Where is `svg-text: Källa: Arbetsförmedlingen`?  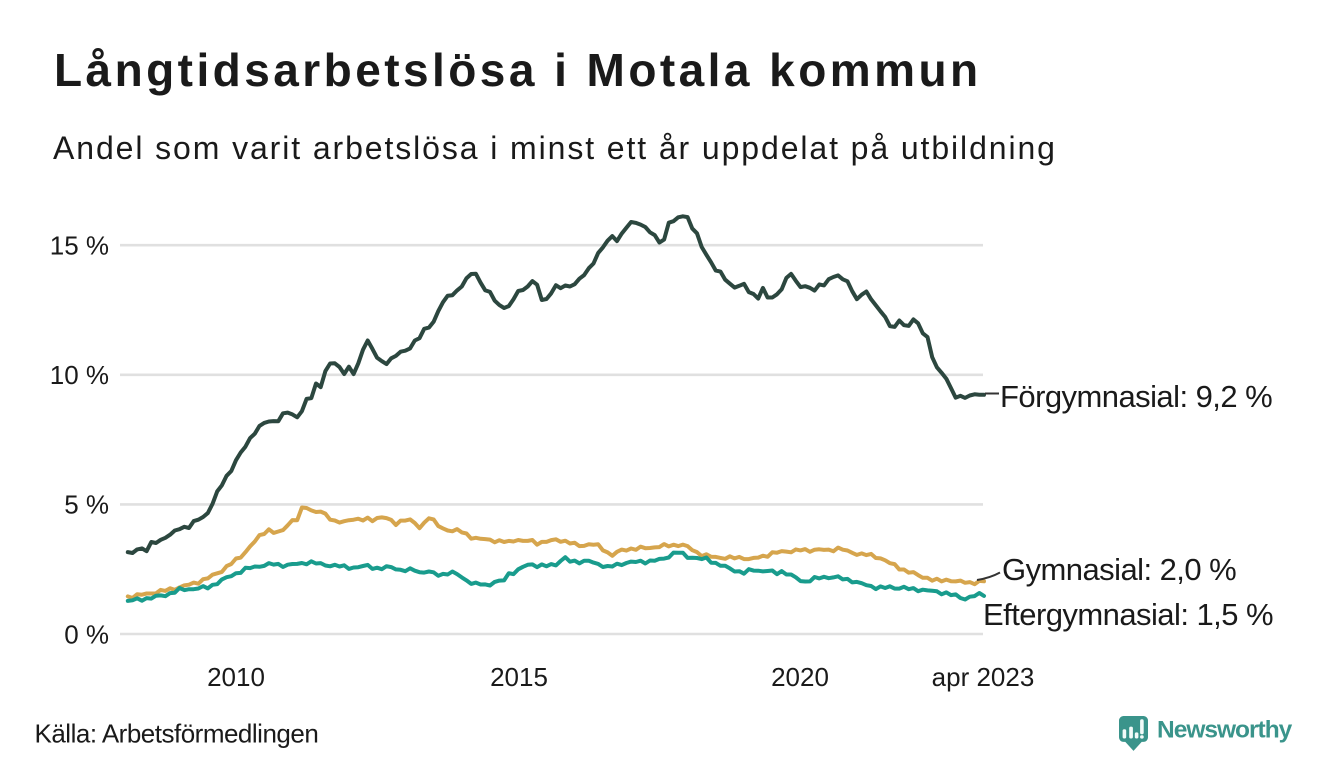
svg-text: Källa: Arbetsförmedlingen is located at coordinates (177, 734).